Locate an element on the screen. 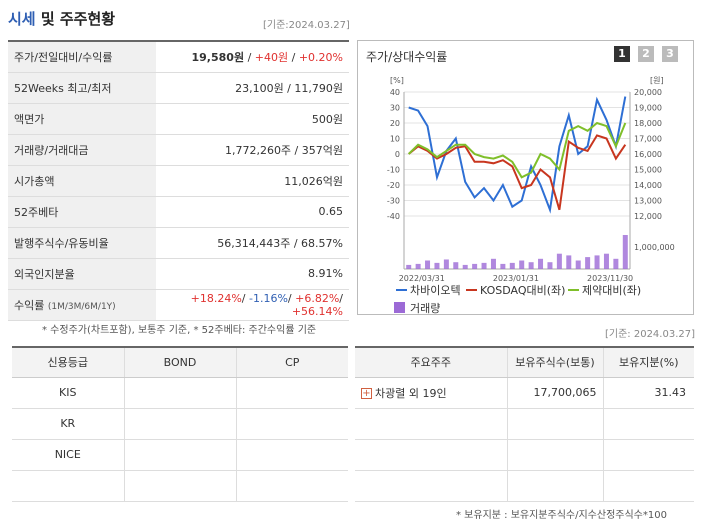  table-row: + 차광렬 외 19인 17,700,065 31.43 is located at coordinates (524, 393).